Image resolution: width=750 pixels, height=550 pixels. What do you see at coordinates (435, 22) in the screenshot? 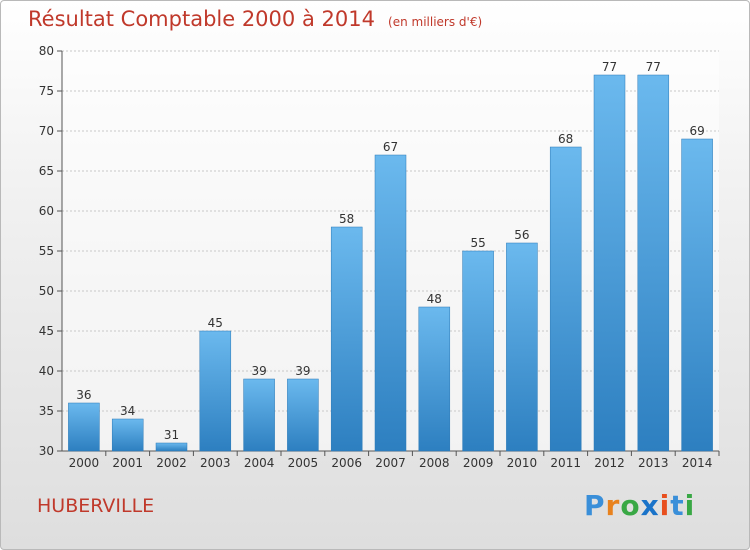
I see `chart-subtitle: (en milliers d'€)` at bounding box center [435, 22].